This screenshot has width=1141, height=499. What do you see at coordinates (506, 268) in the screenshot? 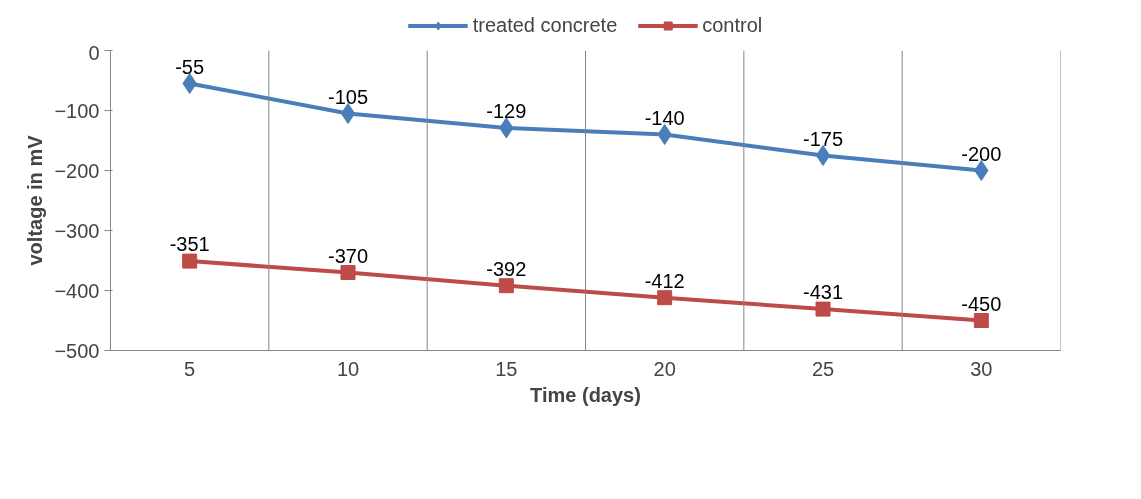
I see `data-label: -392` at bounding box center [506, 268].